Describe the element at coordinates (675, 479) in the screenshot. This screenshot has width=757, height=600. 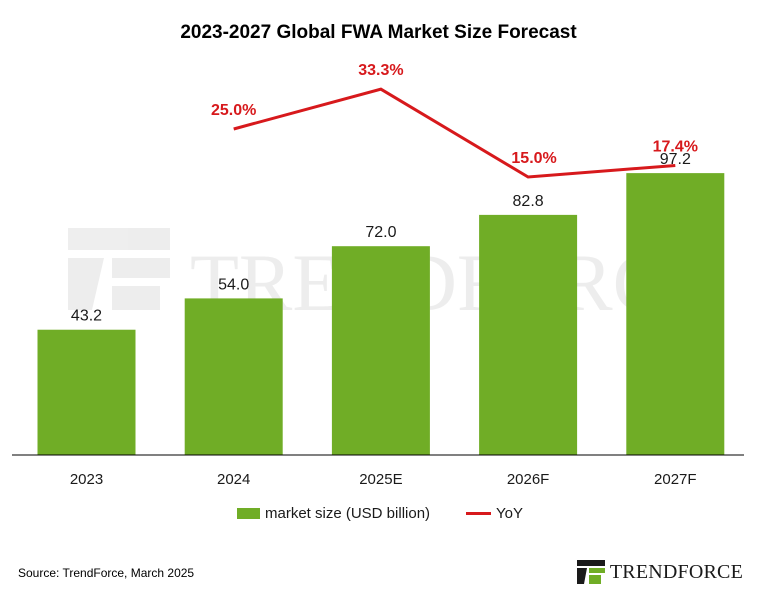
I see `x-tick-label-2027F: 2027F` at that location.